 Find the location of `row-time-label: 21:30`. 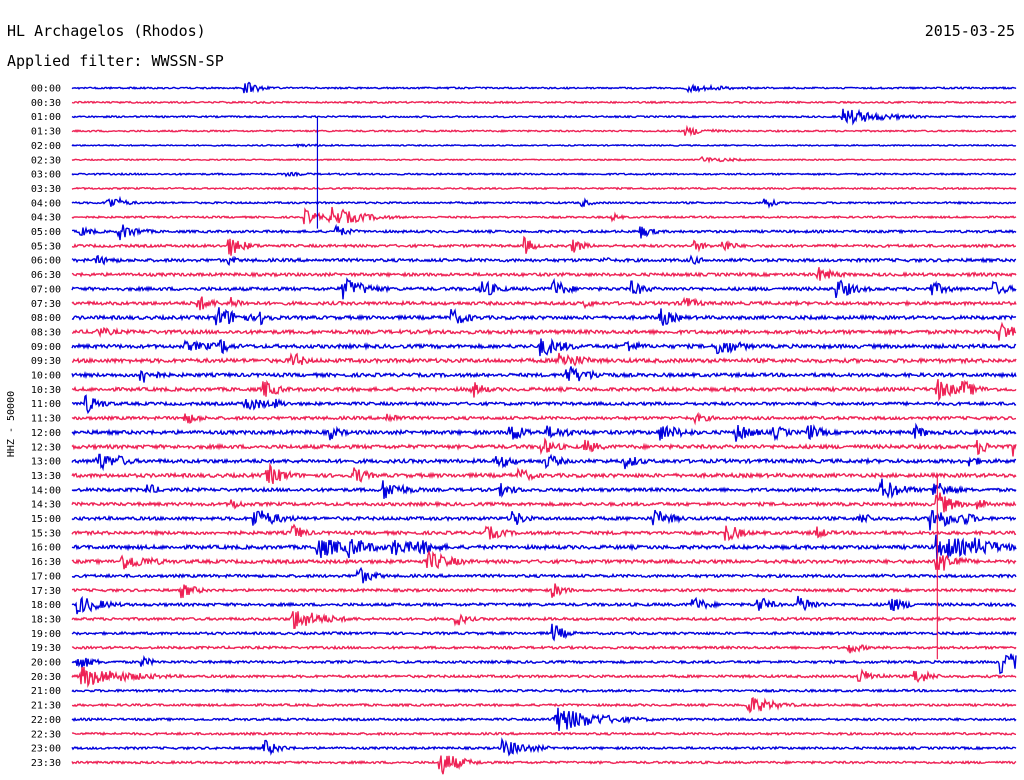

row-time-label: 21:30 is located at coordinates (46, 706).